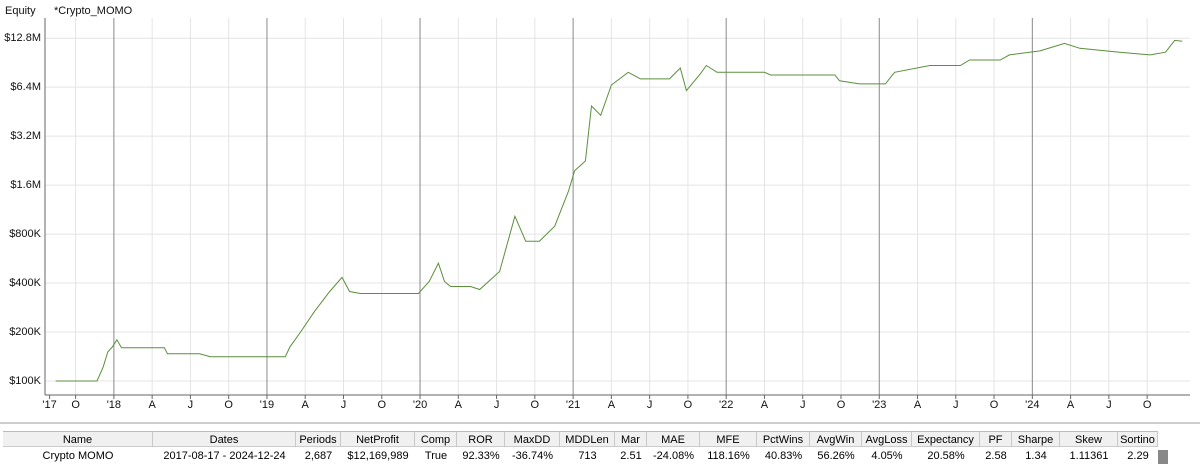 This screenshot has height=465, width=1200. What do you see at coordinates (114, 405) in the screenshot?
I see `x-tick-label: '18` at bounding box center [114, 405].